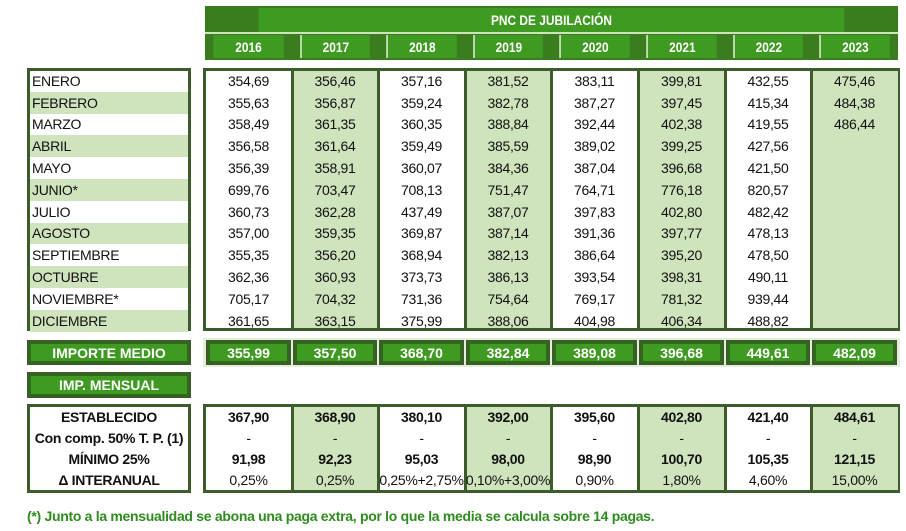 Image resolution: width=906 pixels, height=531 pixels. What do you see at coordinates (421, 124) in the screenshot?
I see `month-value-cell: 360,35` at bounding box center [421, 124].